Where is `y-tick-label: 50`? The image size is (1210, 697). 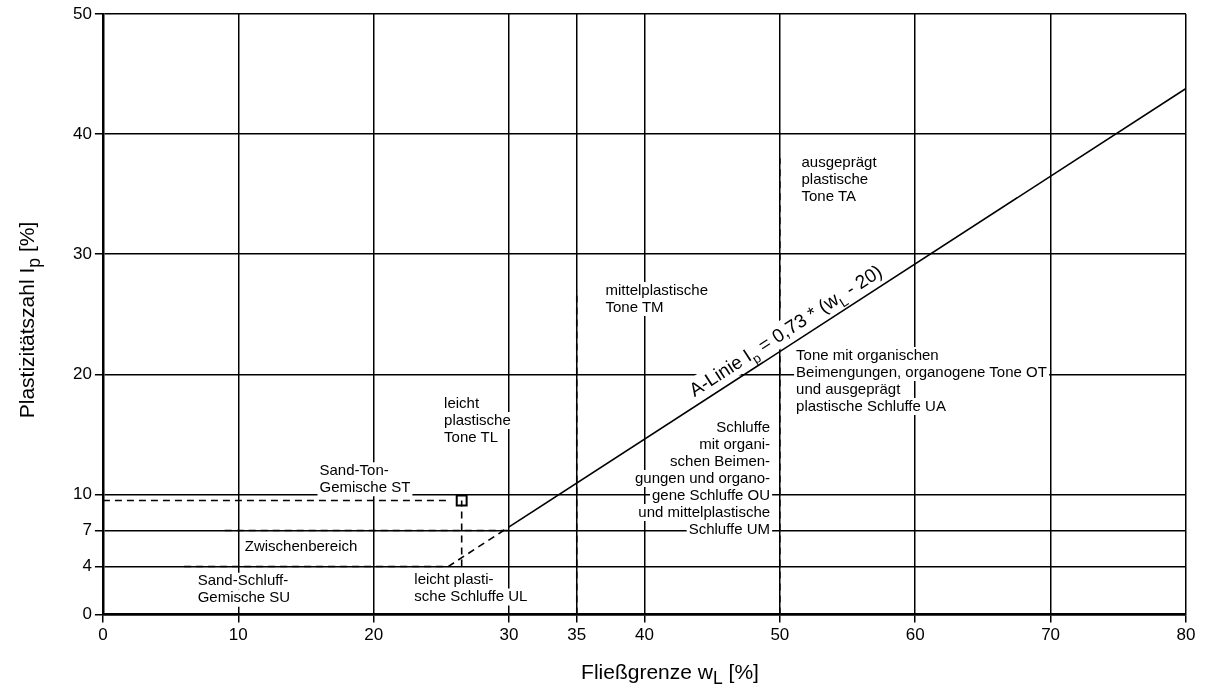 y-tick-label: 50 is located at coordinates (82, 13).